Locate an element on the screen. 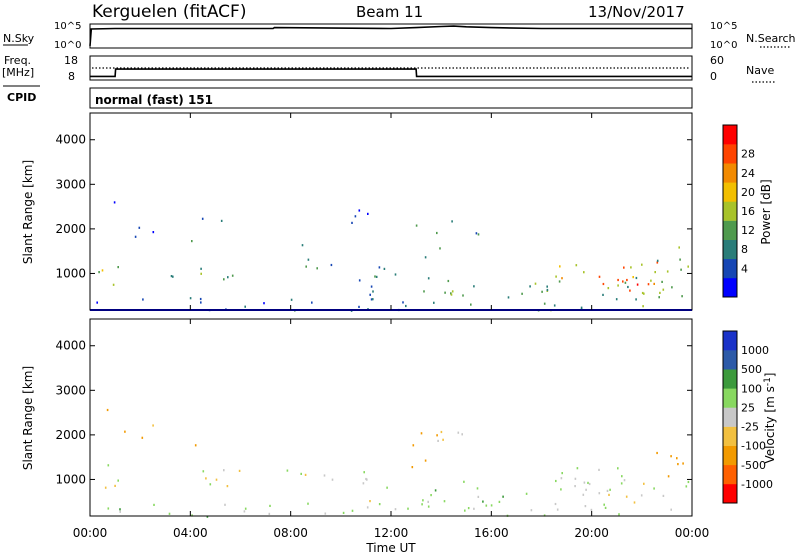  velocity-ylabel: Slant Range [km] is located at coordinates (28, 418).